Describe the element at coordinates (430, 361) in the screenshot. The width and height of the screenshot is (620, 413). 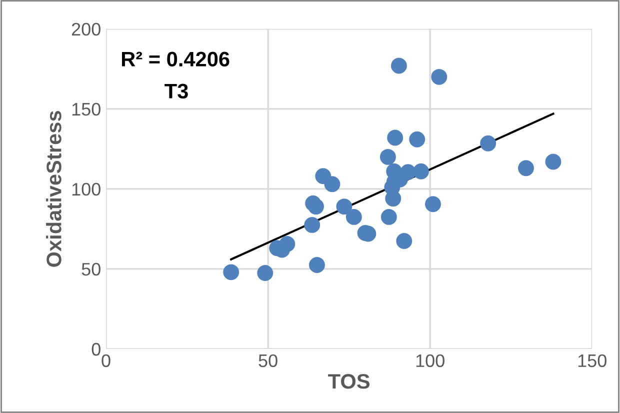
I see `x-tick-label: 100` at that location.